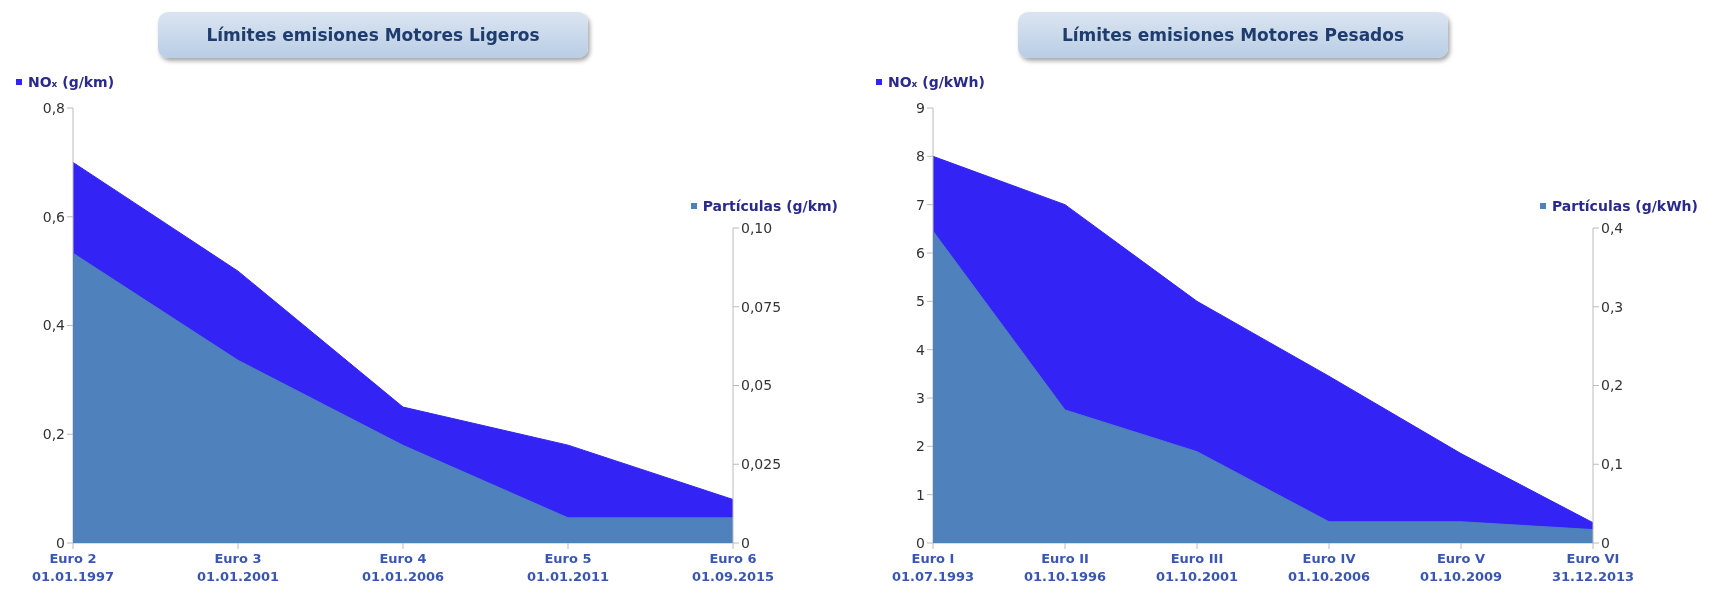  What do you see at coordinates (1624, 206) in the screenshot?
I see `legend-label: Partículas (g/kWh)` at bounding box center [1624, 206].